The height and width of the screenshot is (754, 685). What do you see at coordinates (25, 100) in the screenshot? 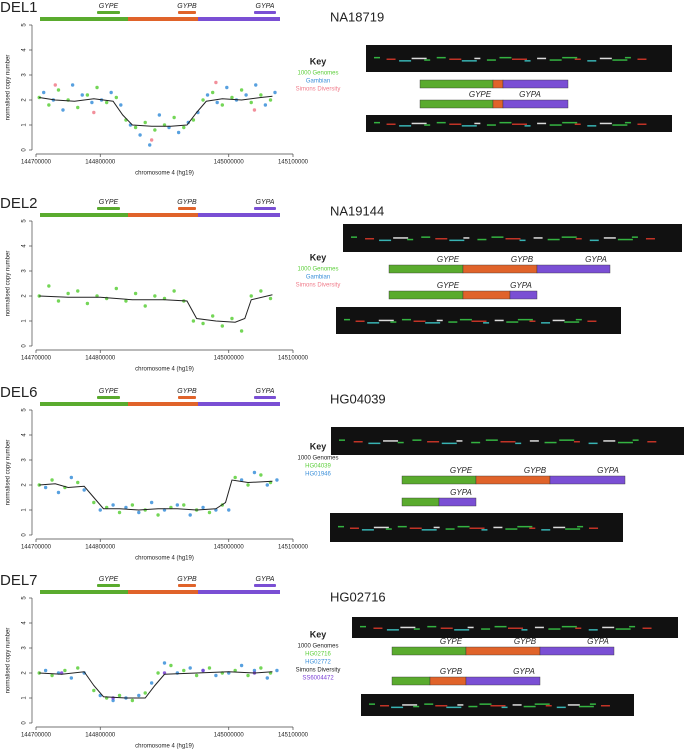
I see `y-tick-label: 2` at bounding box center [25, 100].